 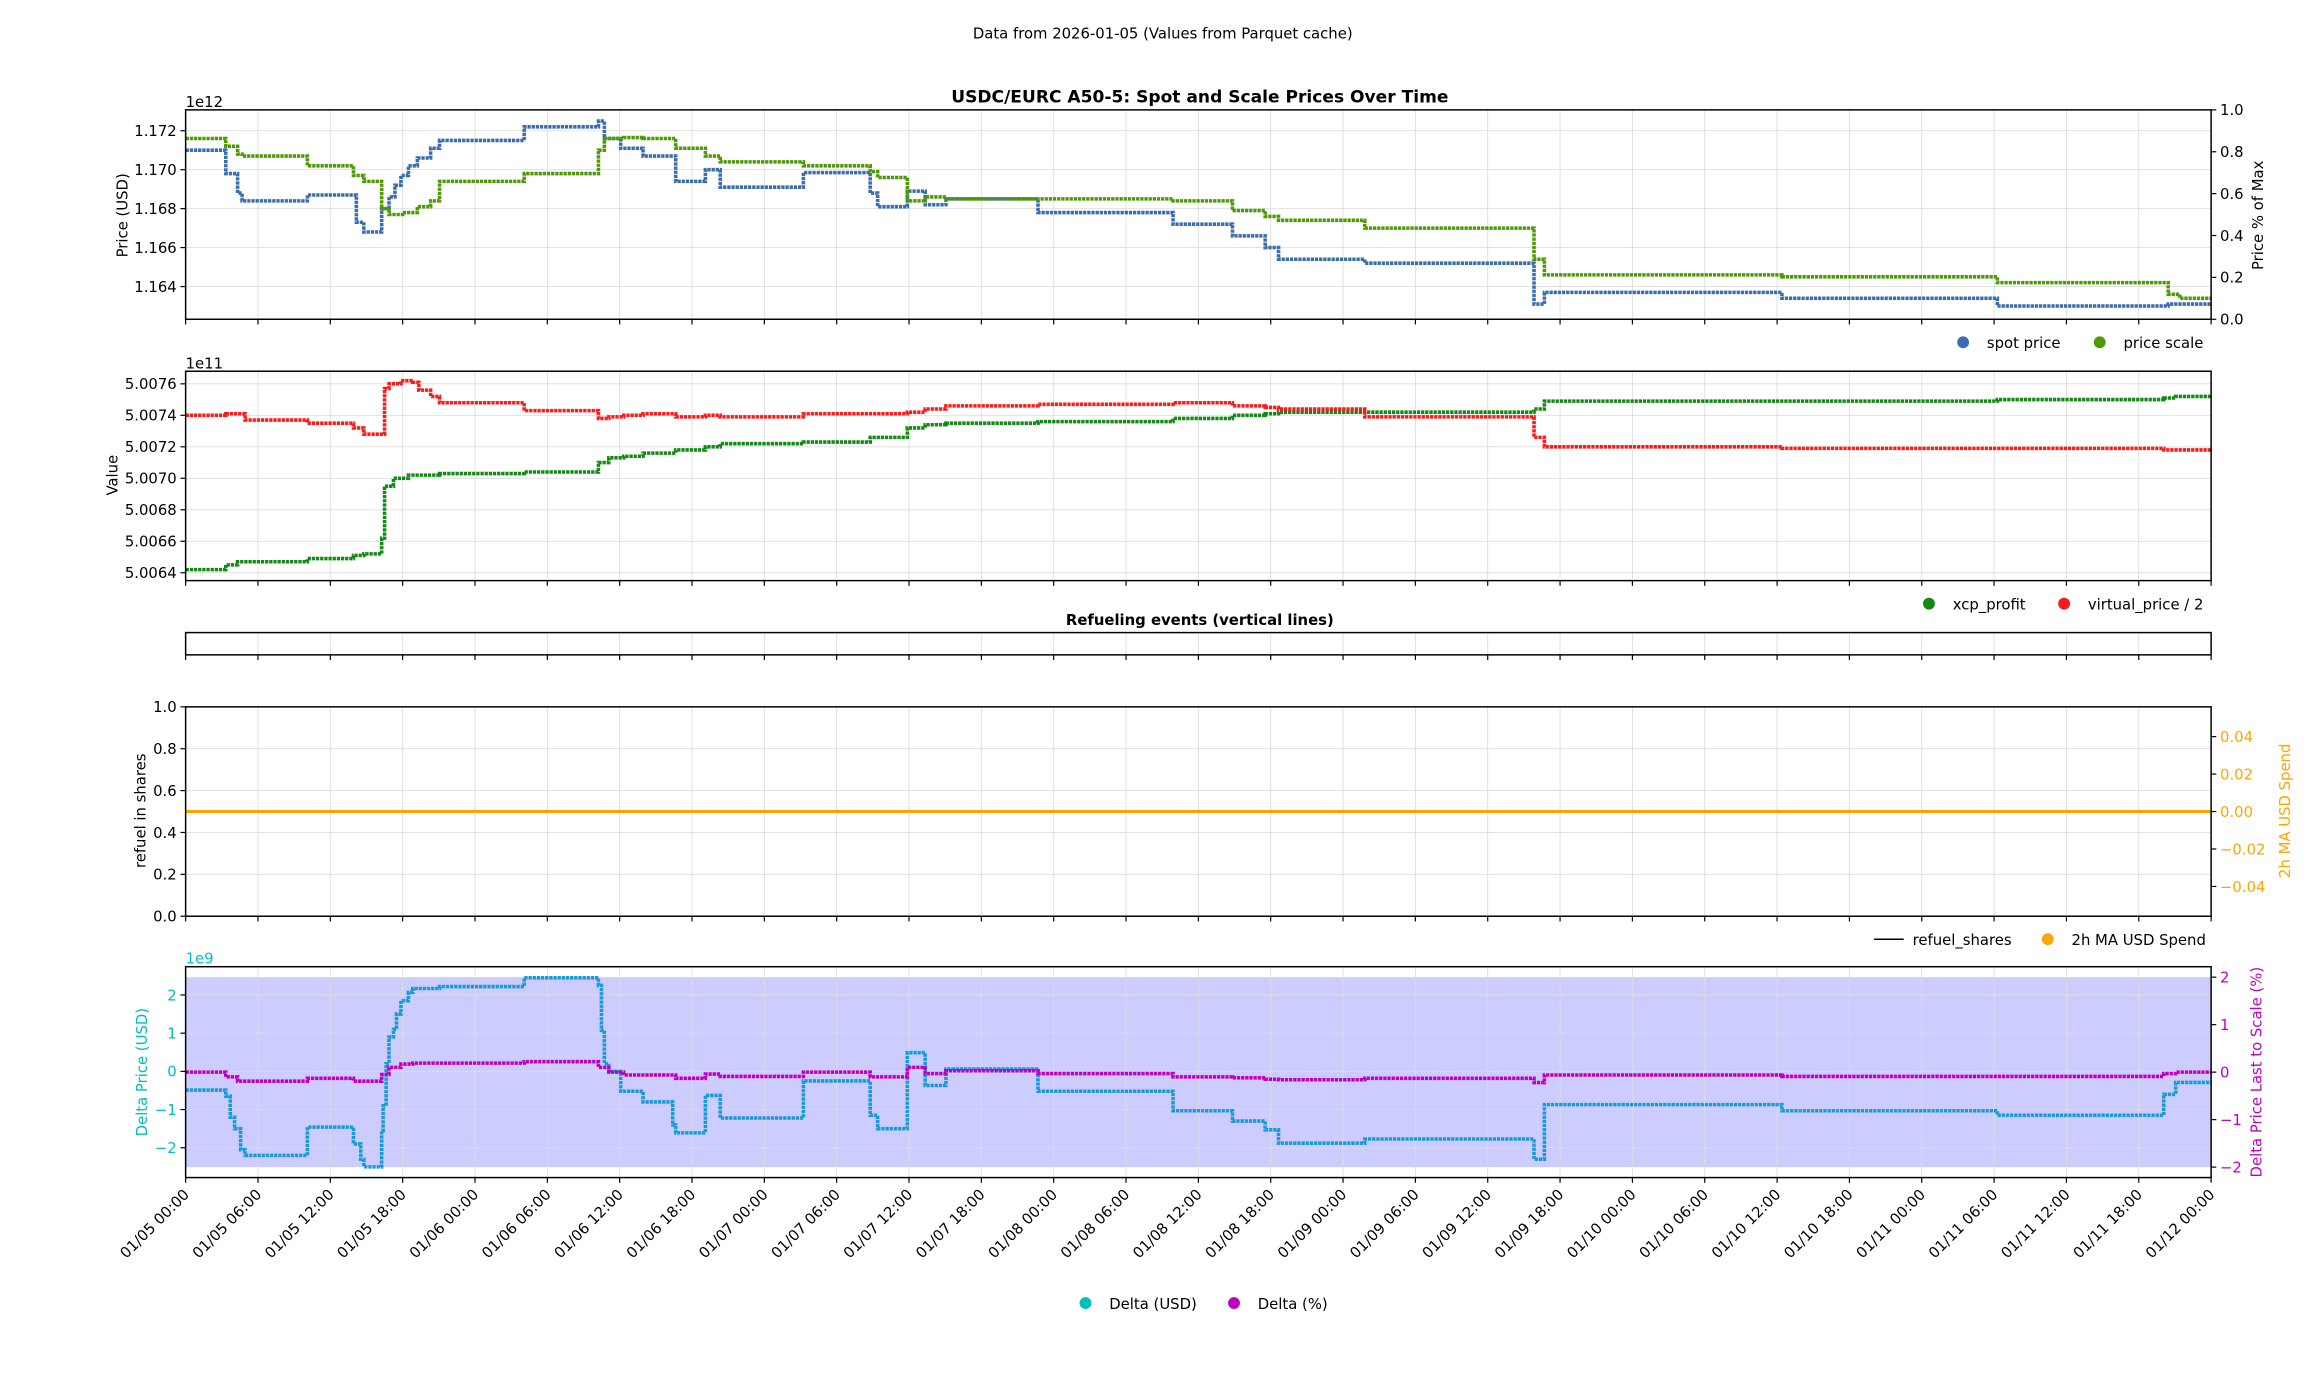 What do you see at coordinates (165, 791) in the screenshot?
I see `y-tick-label: 0.6` at bounding box center [165, 791].